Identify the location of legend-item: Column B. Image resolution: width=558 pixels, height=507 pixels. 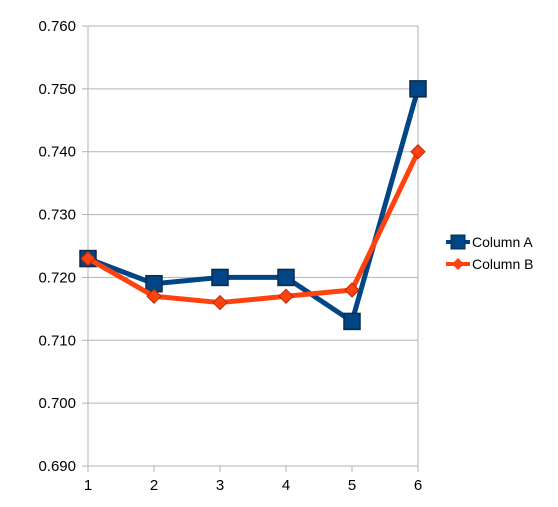
(489, 264).